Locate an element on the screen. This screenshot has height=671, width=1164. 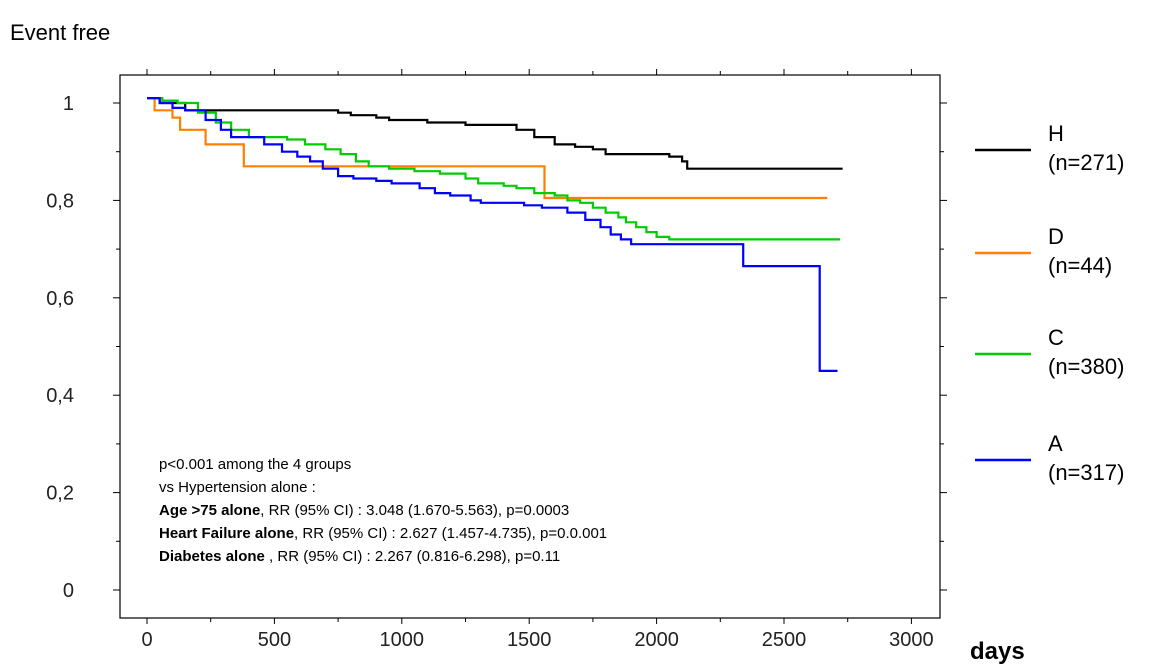
series-line-d is located at coordinates (487, 148).